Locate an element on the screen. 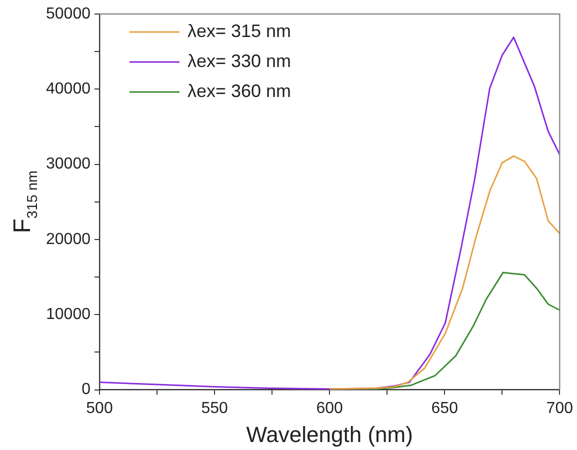 The image size is (577, 450). y-axis-title: F315 nm is located at coordinates (25, 202).